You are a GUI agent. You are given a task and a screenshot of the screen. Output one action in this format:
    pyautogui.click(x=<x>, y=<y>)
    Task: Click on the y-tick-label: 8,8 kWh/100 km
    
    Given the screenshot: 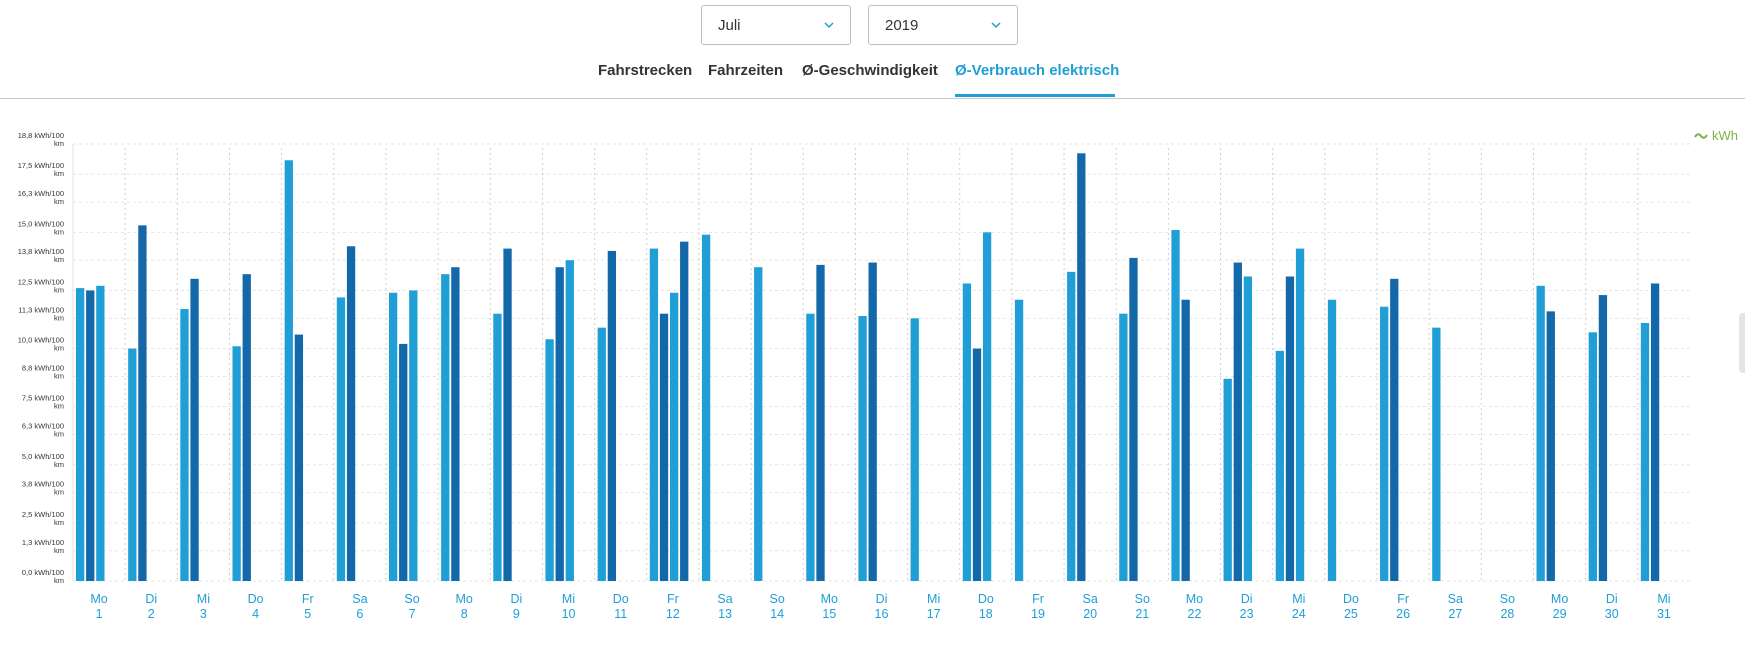 What is the action you would take?
    pyautogui.click(x=43, y=371)
    